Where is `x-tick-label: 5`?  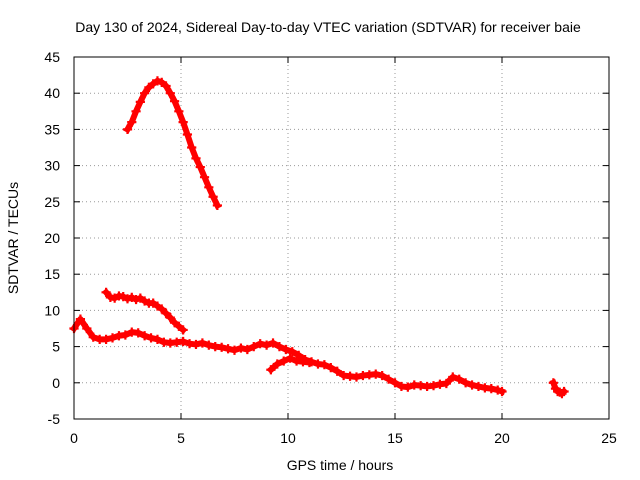
x-tick-label: 5 is located at coordinates (181, 438).